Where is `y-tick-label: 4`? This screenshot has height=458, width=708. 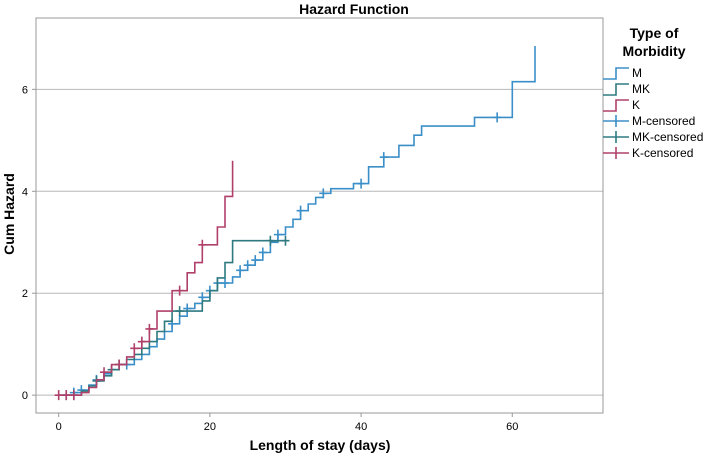
y-tick-label: 4 is located at coordinates (25, 192).